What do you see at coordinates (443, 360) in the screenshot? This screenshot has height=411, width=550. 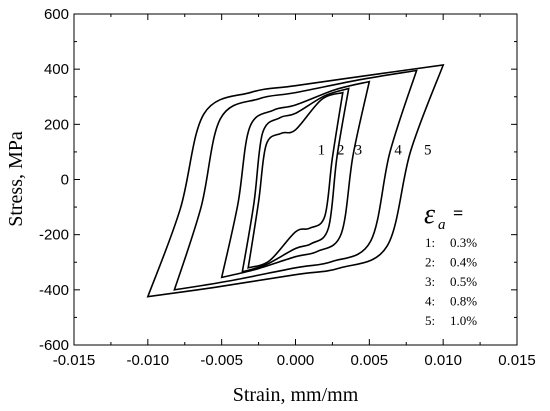 I see `x-tick-label: 0.010` at bounding box center [443, 360].